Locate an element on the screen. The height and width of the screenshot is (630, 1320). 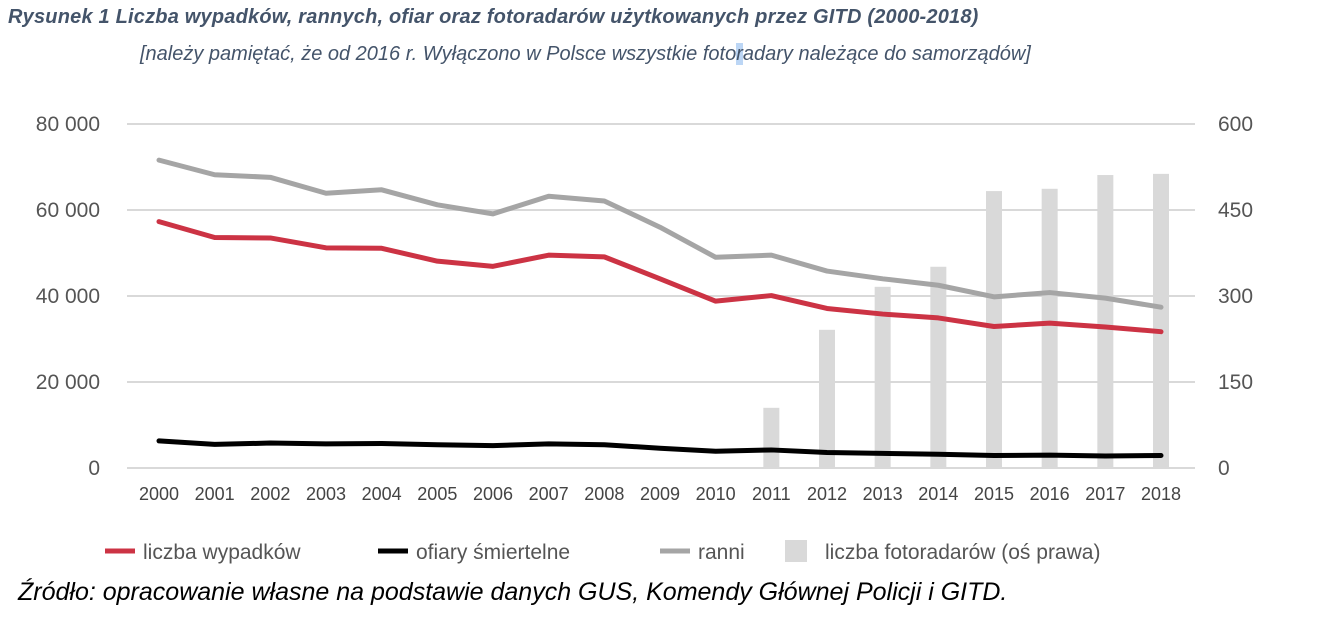
x-axis-tick-label: 2001 is located at coordinates (215, 494).